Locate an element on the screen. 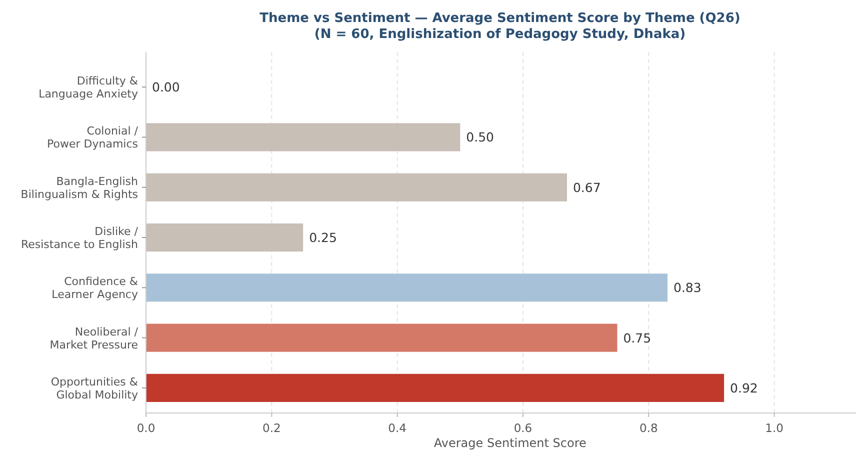 This screenshot has height=450, width=858. data-label: 0.00 is located at coordinates (166, 87).